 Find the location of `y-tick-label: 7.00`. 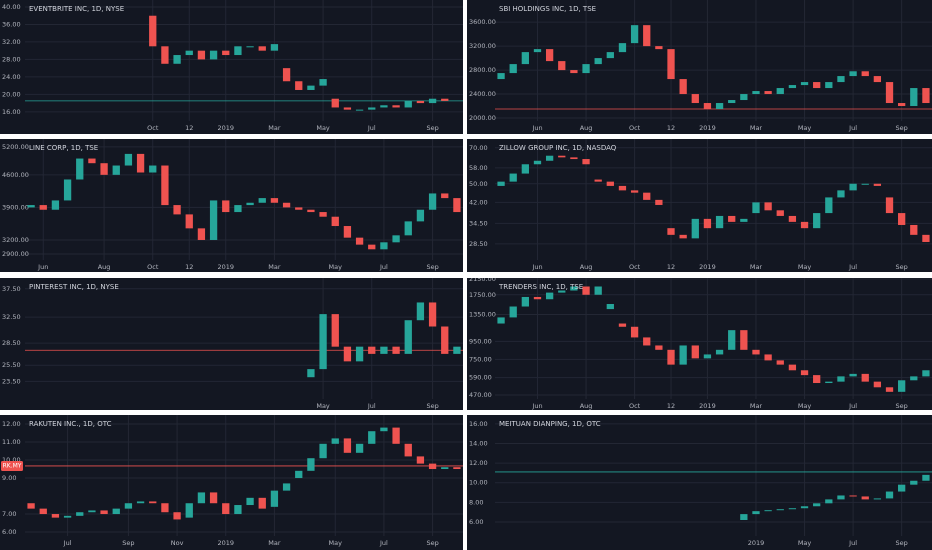

y-tick-label: 7.00 is located at coordinates (9, 514).